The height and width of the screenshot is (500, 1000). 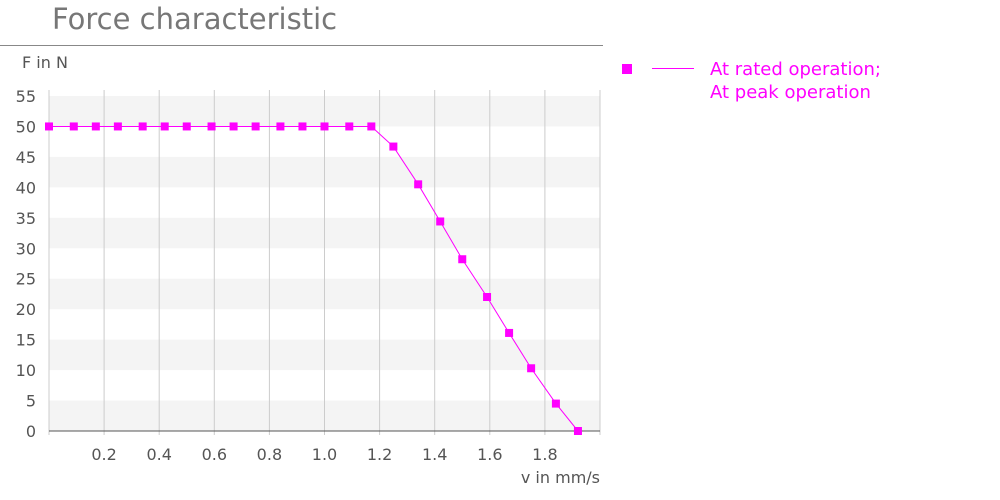 What do you see at coordinates (26, 96) in the screenshot?
I see `y-tick-label: 55` at bounding box center [26, 96].